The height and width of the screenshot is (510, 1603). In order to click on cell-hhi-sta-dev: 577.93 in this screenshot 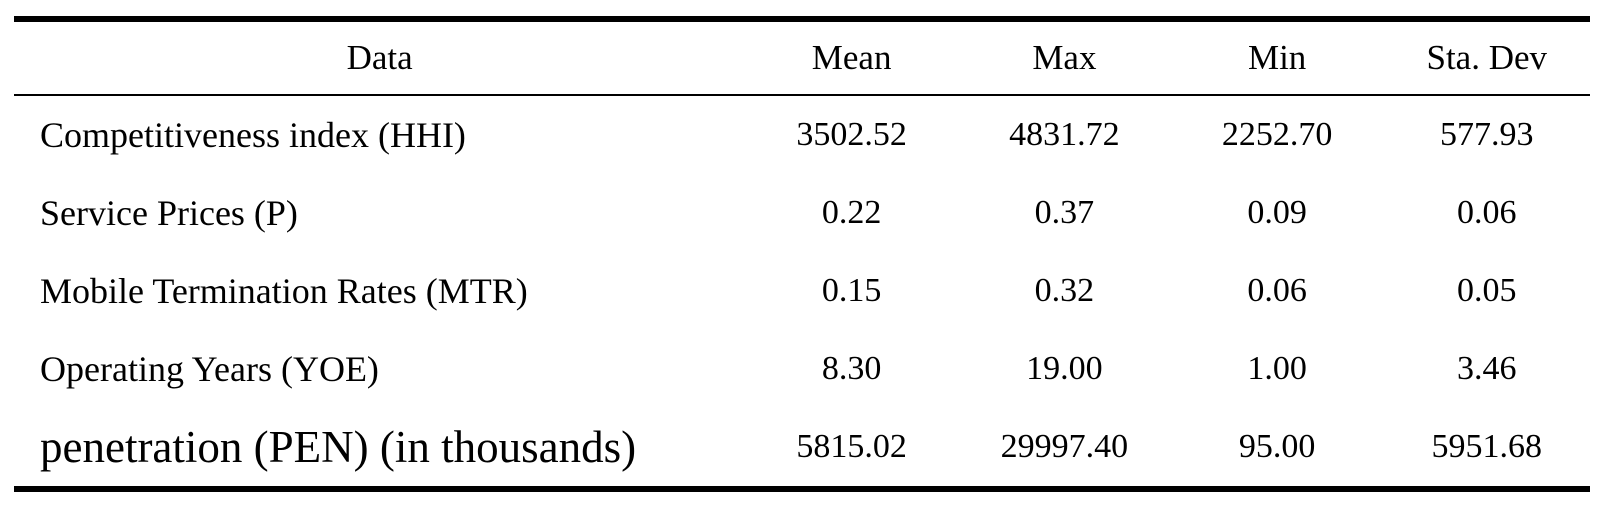, I will do `click(1487, 134)`.